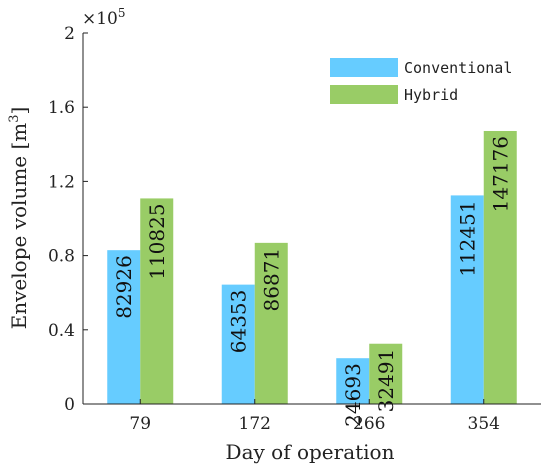  I want to click on x-tick-label: 172, so click(255, 424).